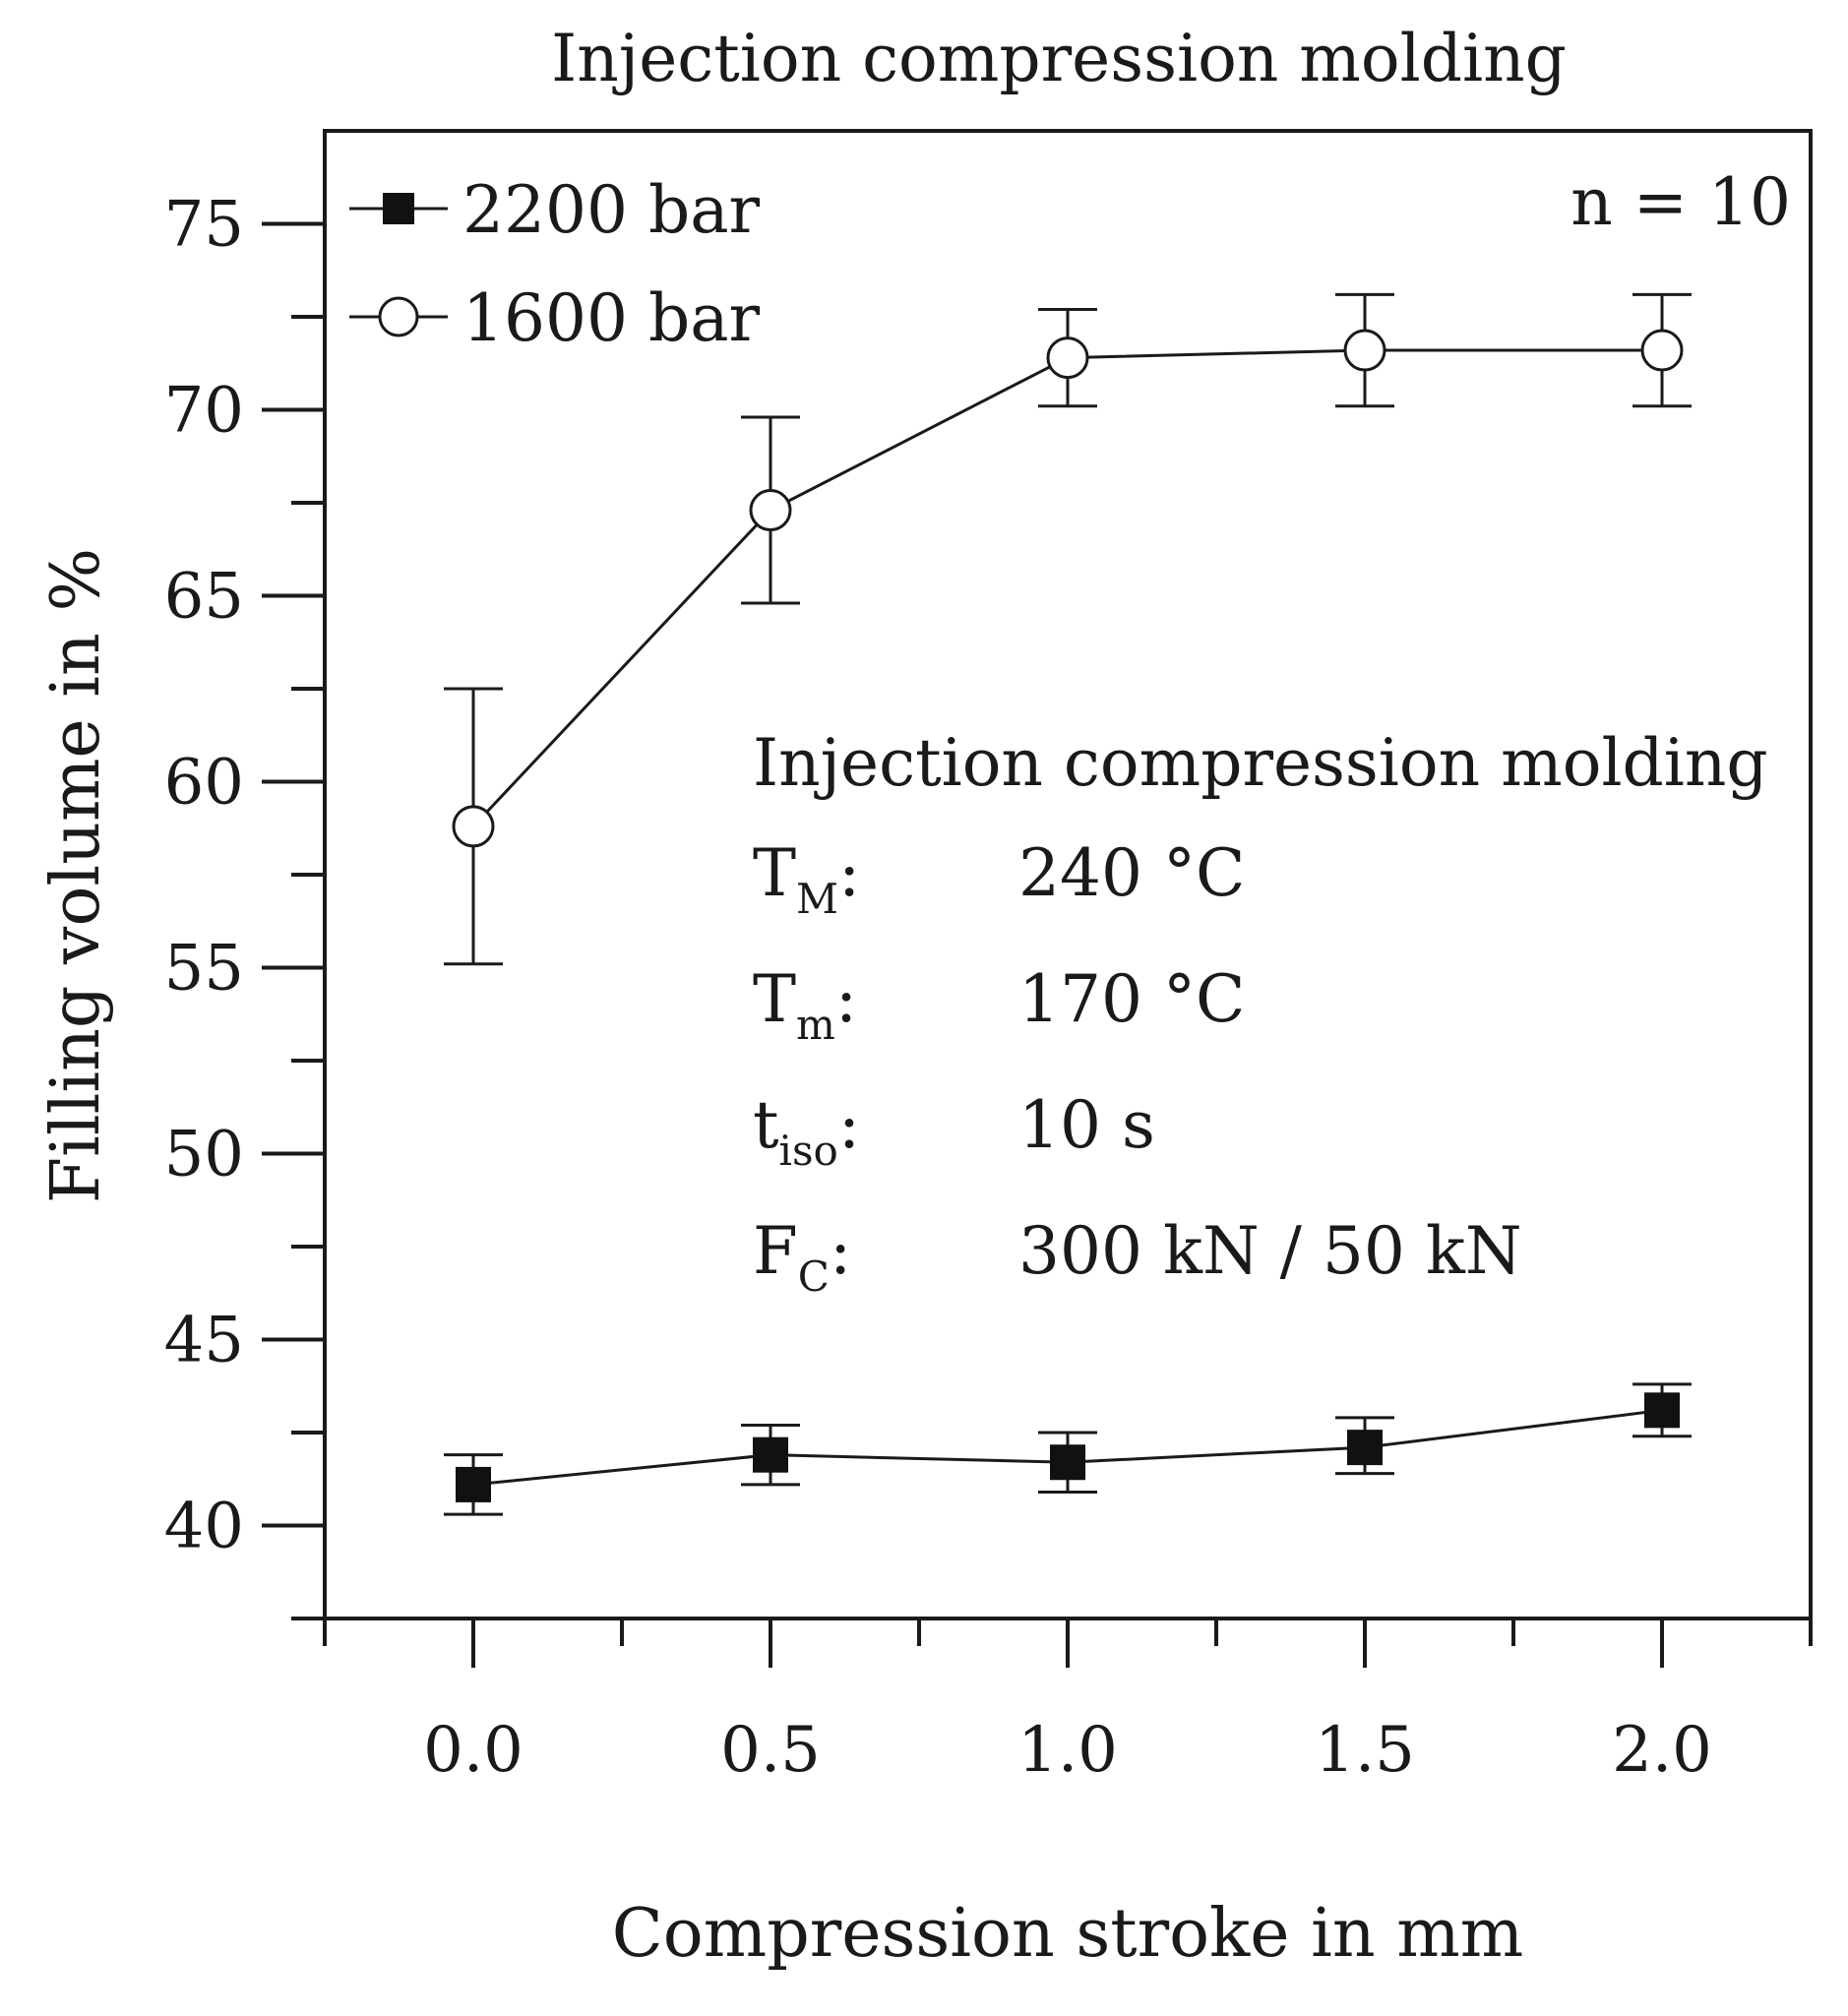  I want to click on y-tick-label: 45, so click(204, 1341).